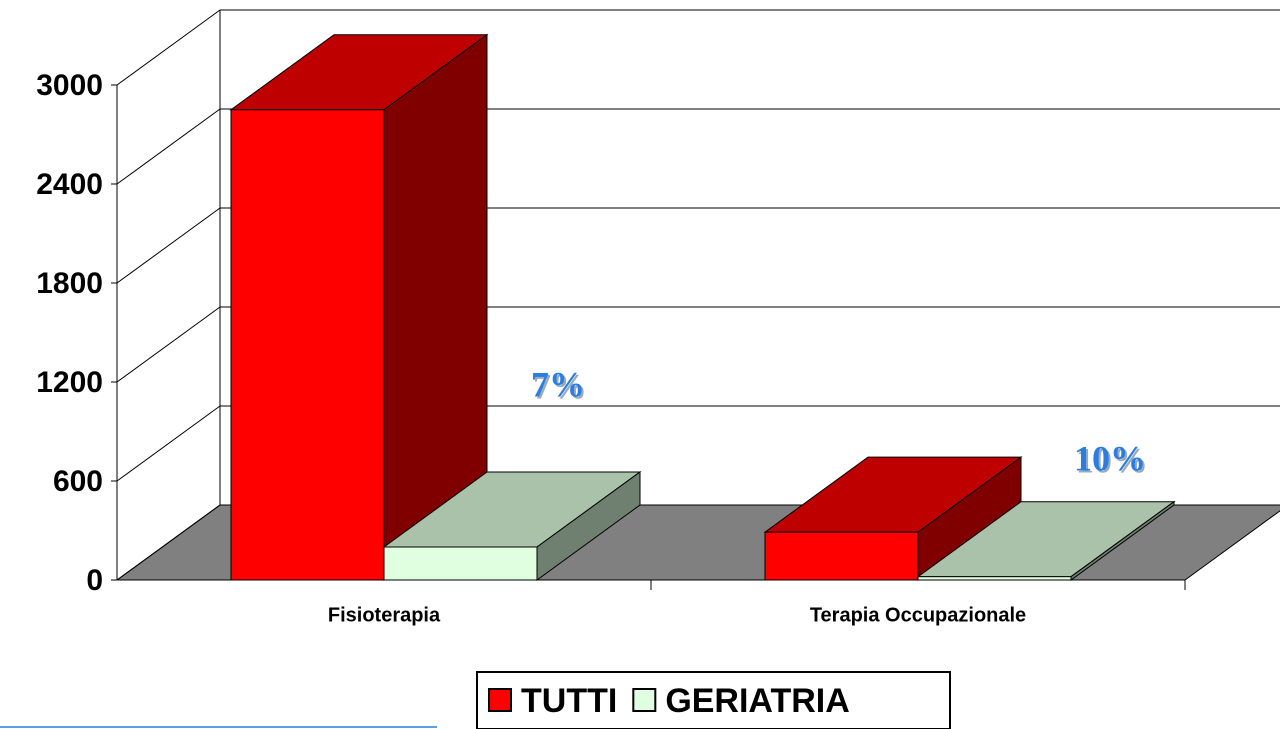 The width and height of the screenshot is (1280, 729). What do you see at coordinates (69, 85) in the screenshot?
I see `y-tick-label: 3000` at bounding box center [69, 85].